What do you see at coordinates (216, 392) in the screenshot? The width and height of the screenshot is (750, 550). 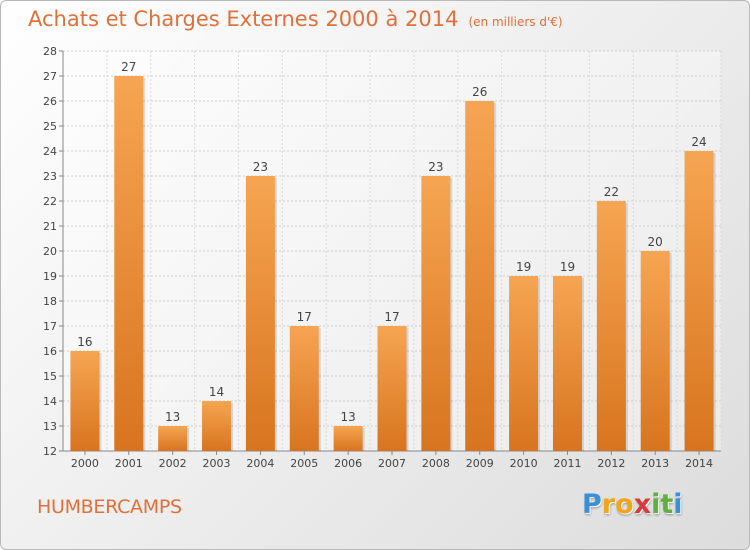 I see `bar-value-label: 14` at bounding box center [216, 392].